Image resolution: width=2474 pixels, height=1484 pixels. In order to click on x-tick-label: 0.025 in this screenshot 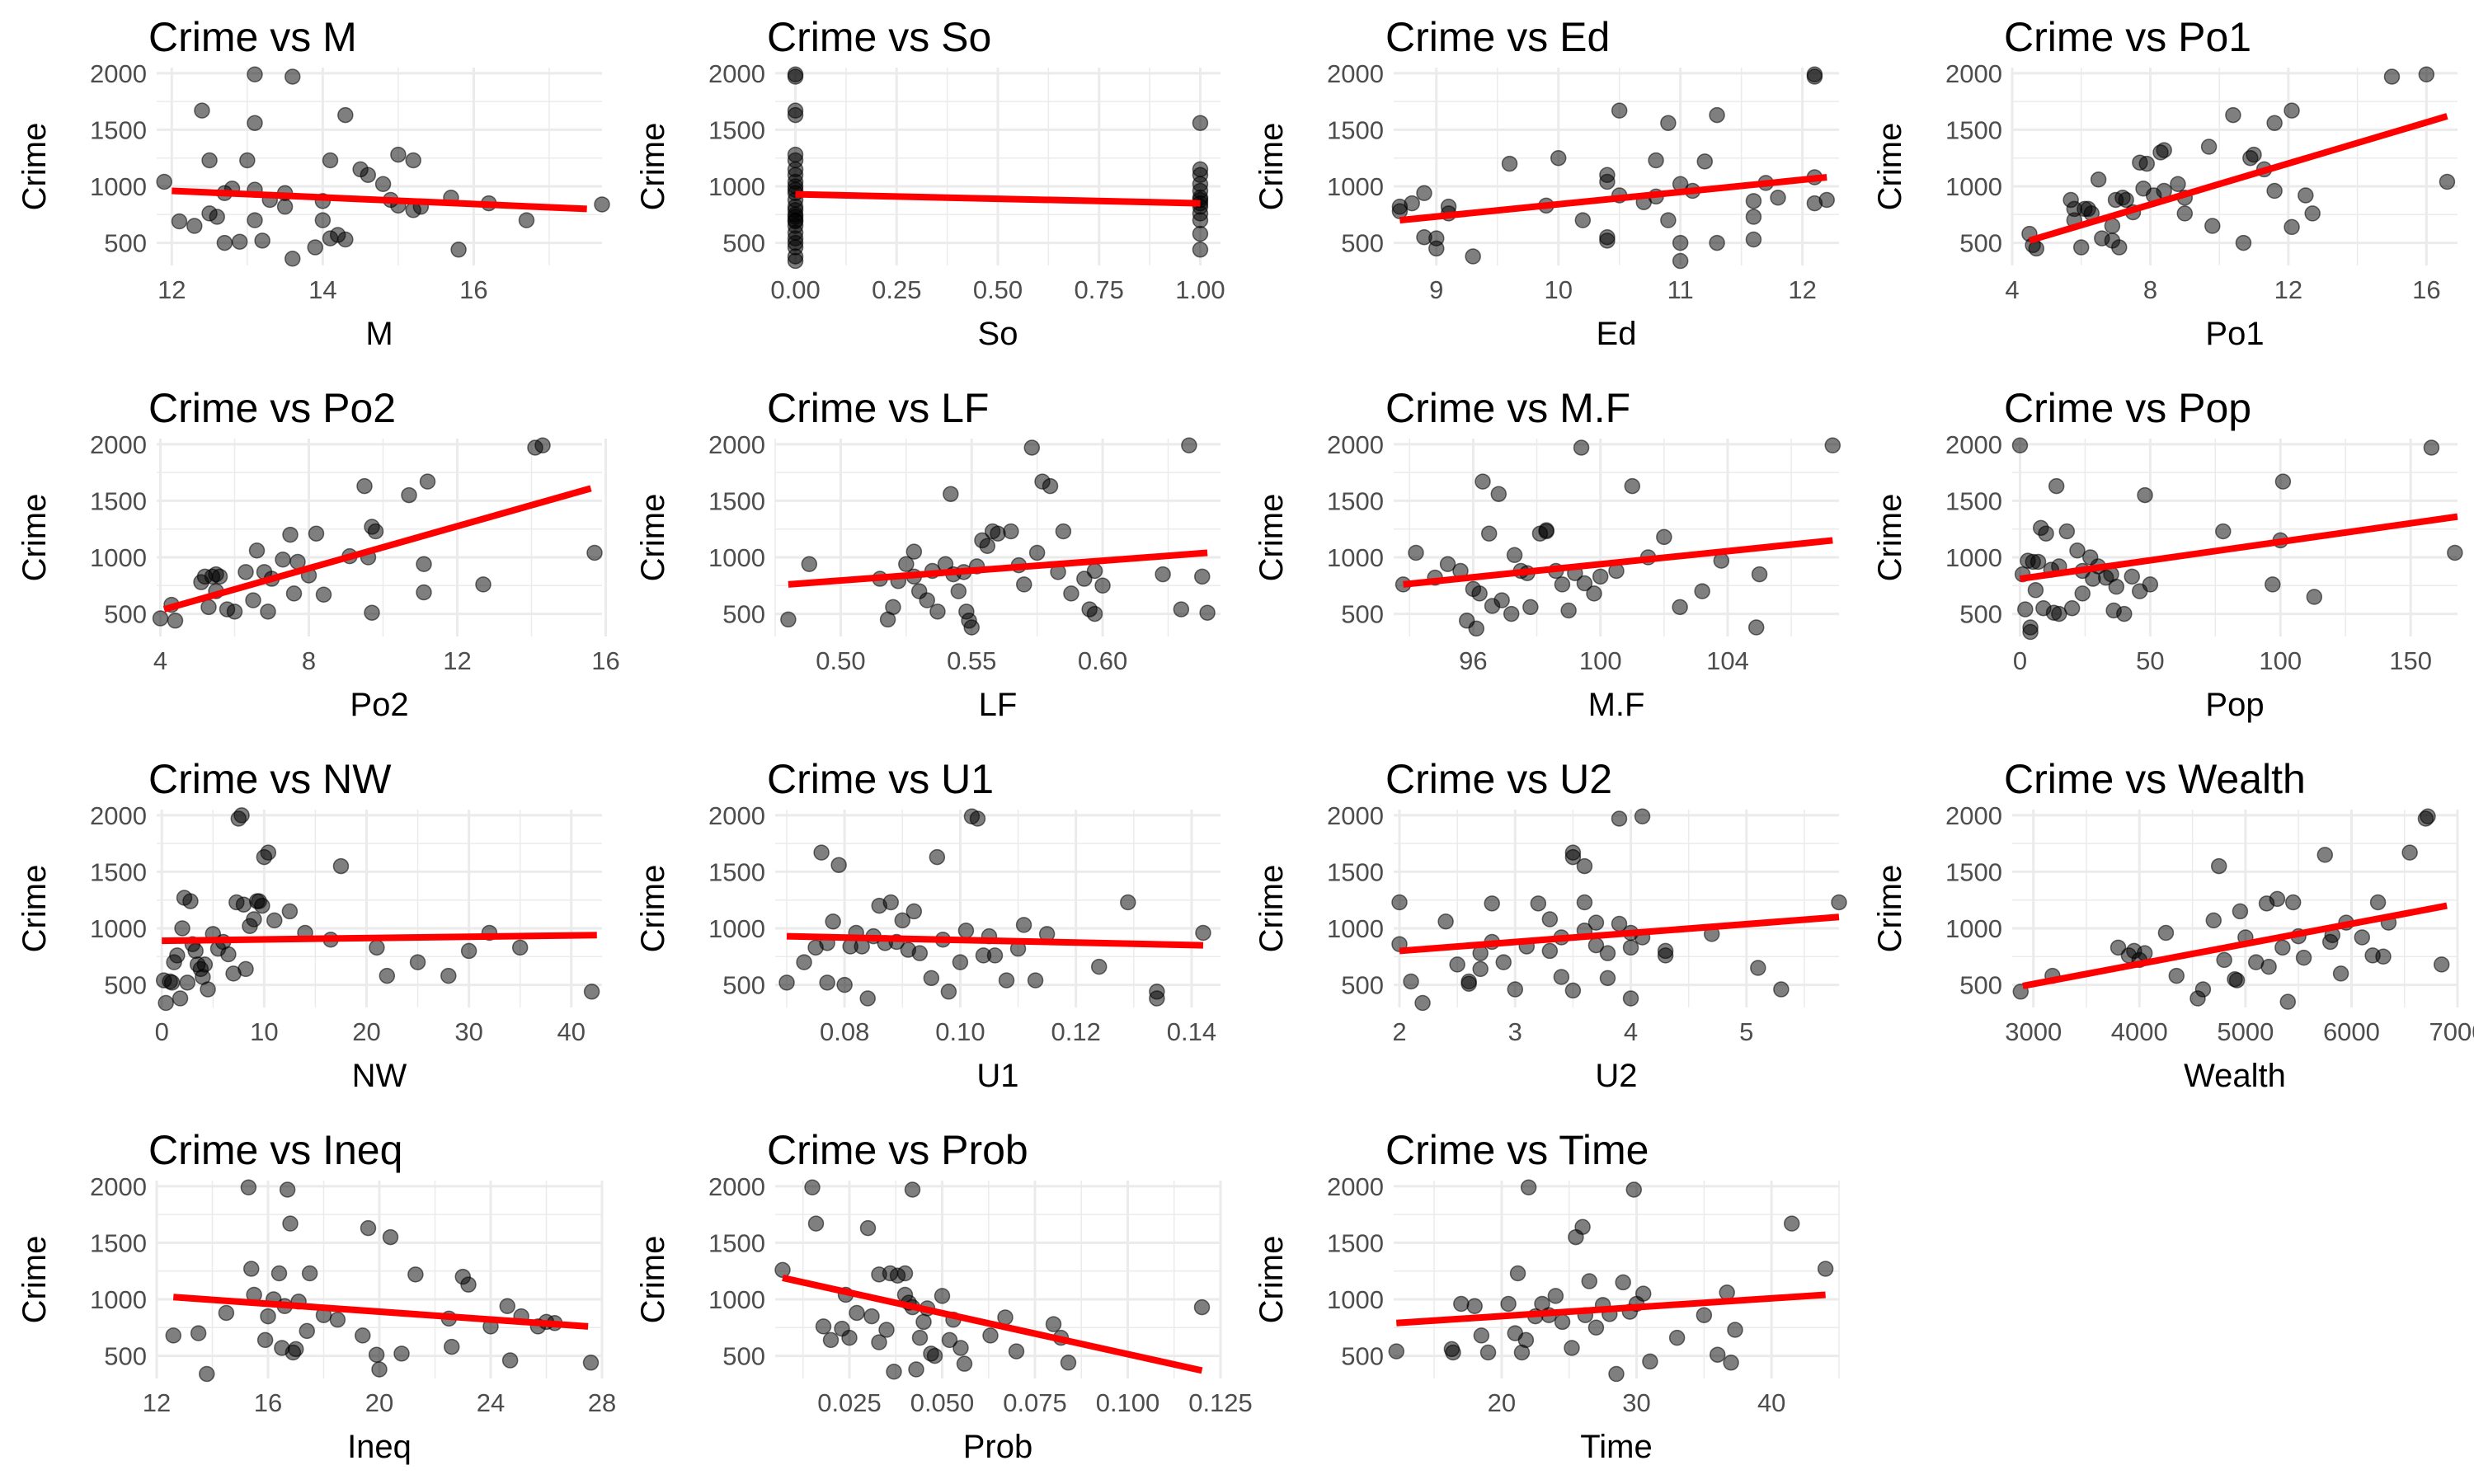, I will do `click(849, 1402)`.